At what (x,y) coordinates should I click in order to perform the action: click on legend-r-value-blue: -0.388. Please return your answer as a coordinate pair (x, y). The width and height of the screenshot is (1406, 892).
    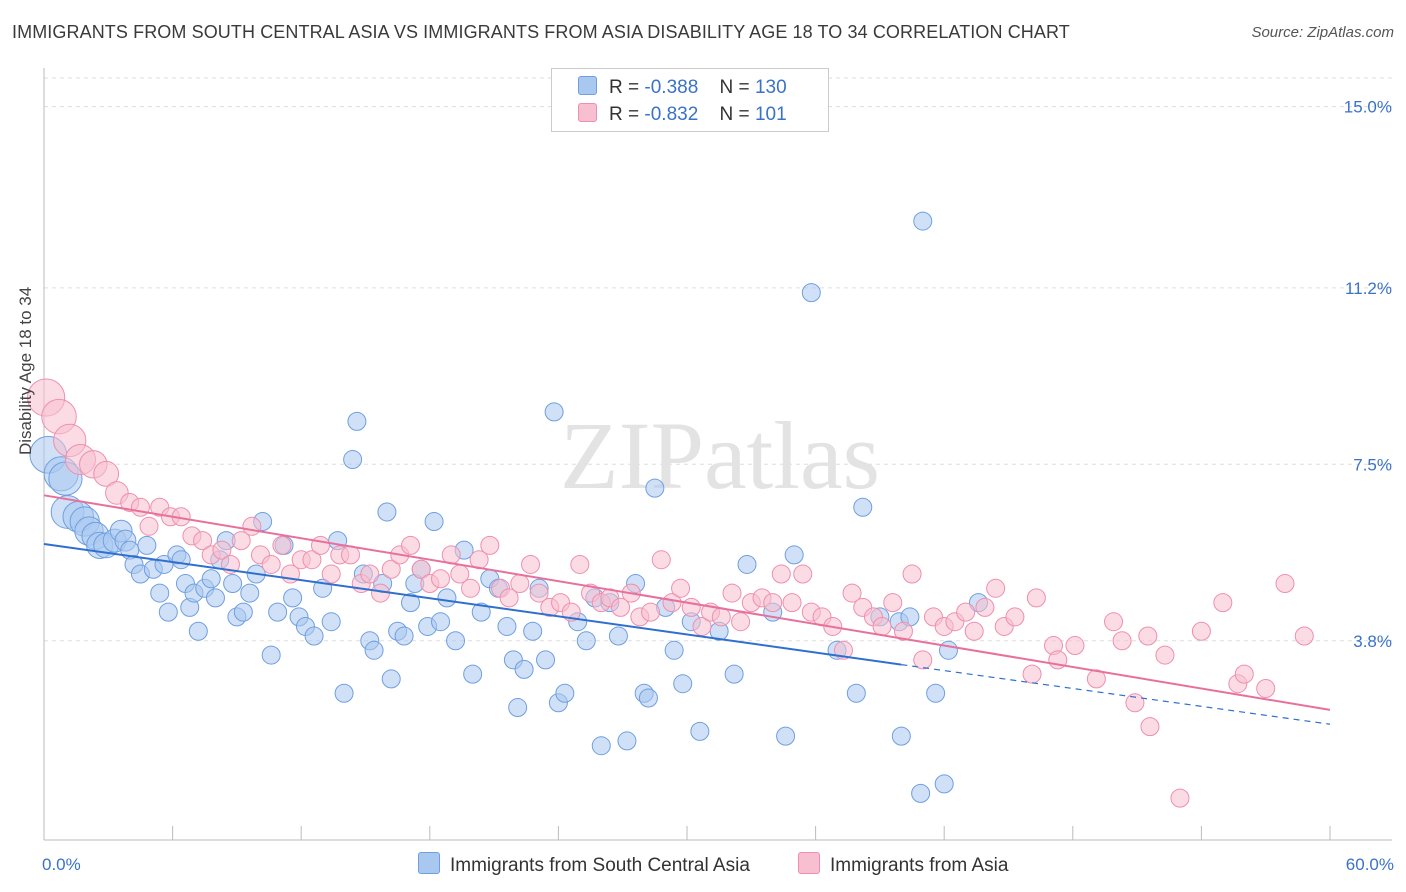
    Looking at the image, I should click on (671, 87).